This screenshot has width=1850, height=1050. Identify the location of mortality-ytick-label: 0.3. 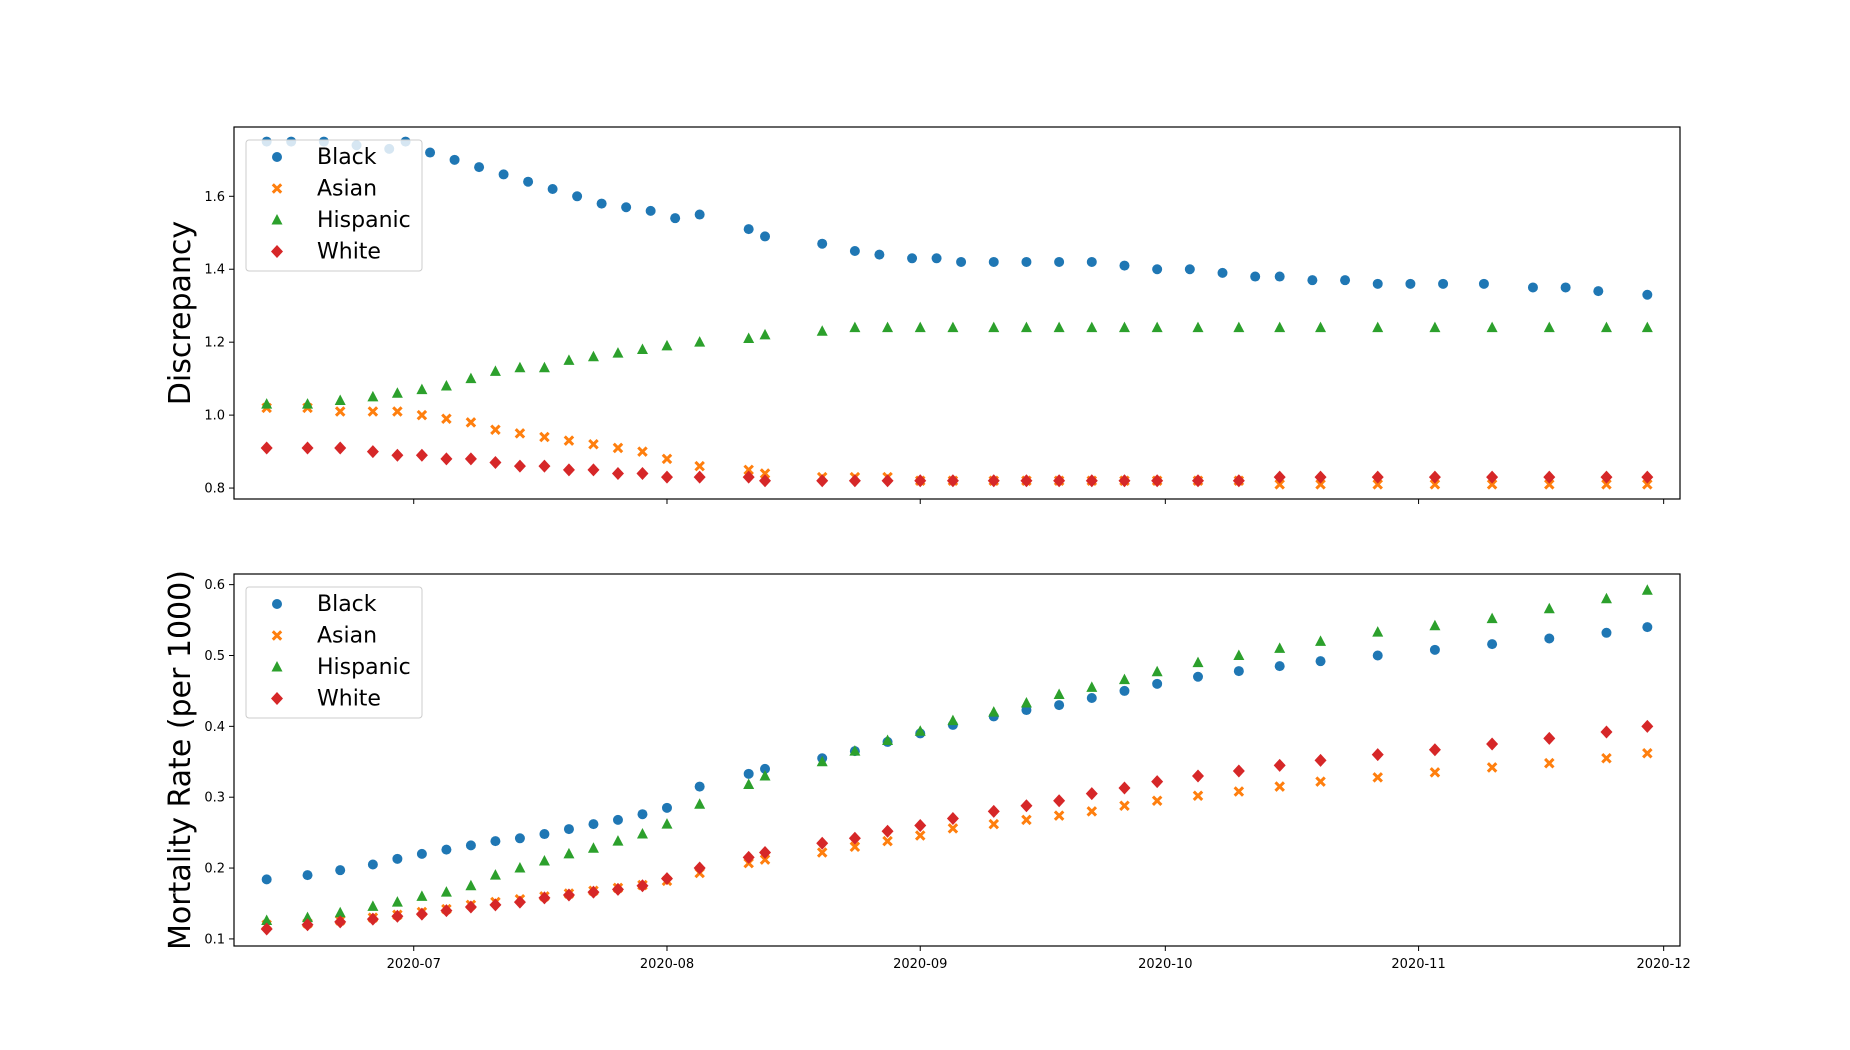
(214, 798).